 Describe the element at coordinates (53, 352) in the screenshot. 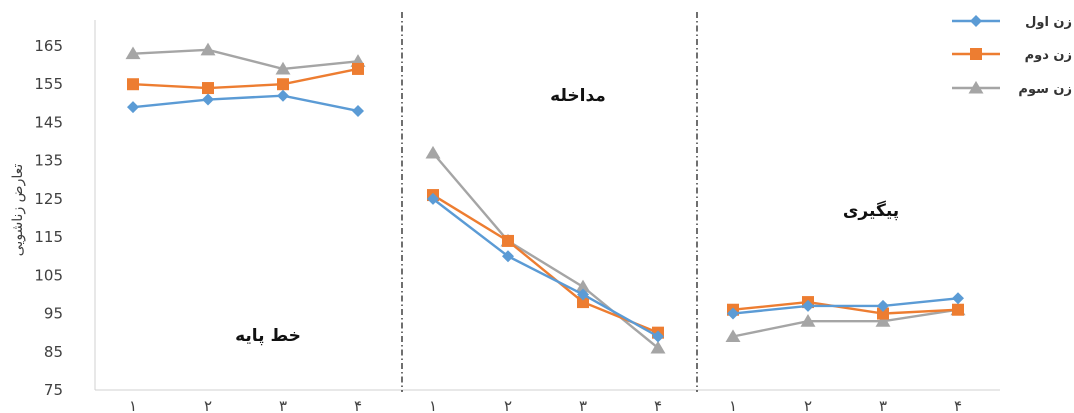

I see `y-tick-label: 85` at that location.